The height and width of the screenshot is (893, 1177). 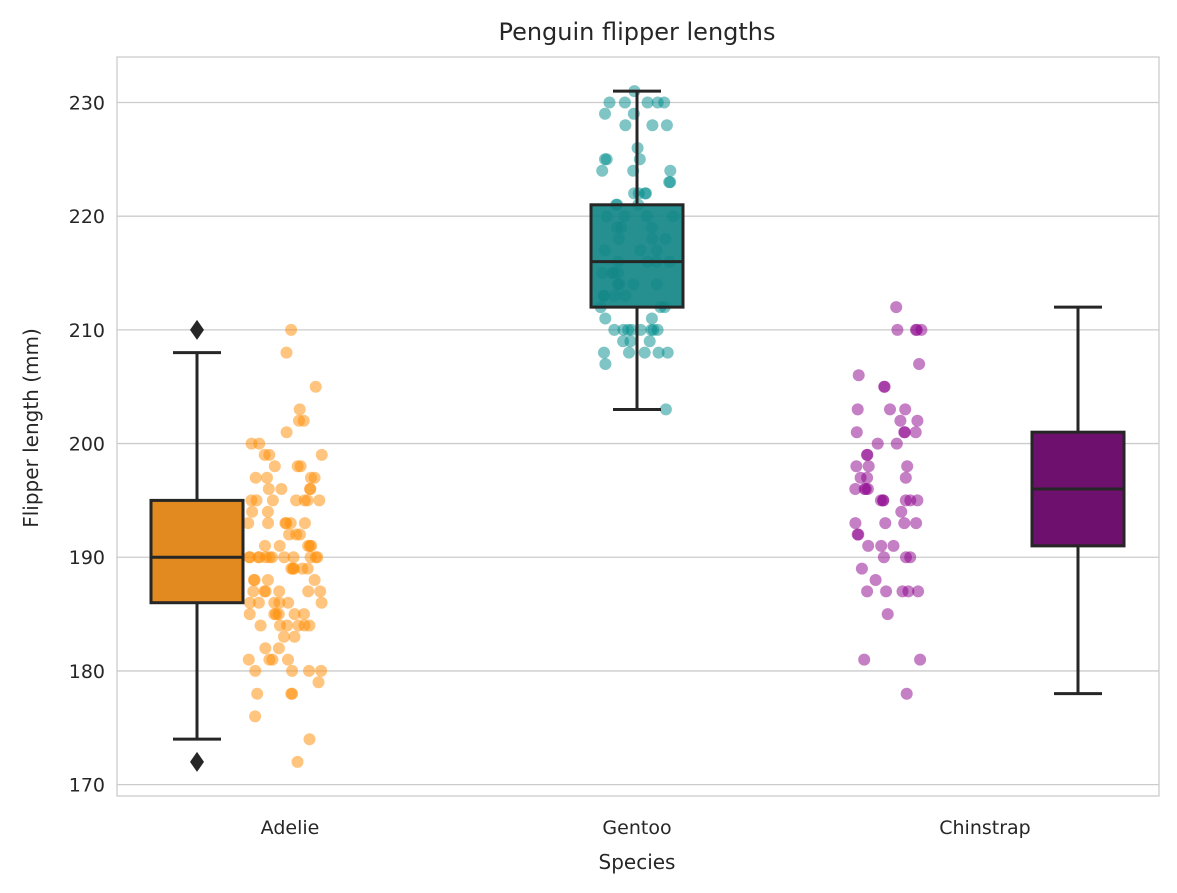 I want to click on y-tick-label: 190, so click(x=87, y=558).